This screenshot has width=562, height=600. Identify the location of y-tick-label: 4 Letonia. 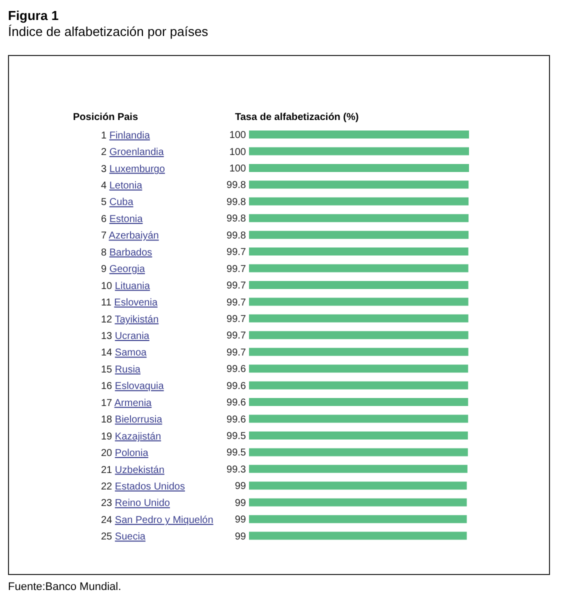
(122, 186).